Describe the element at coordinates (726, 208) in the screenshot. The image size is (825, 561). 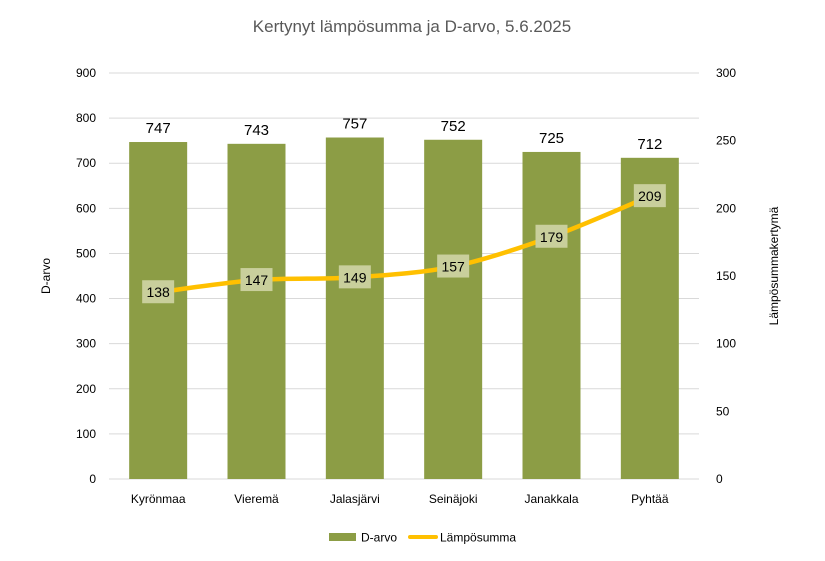
I see `y2-tick-label: 200` at that location.